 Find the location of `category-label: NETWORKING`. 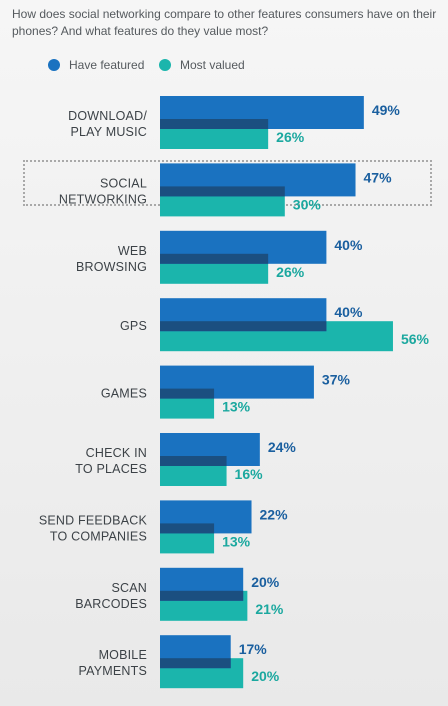

category-label: NETWORKING is located at coordinates (103, 199).